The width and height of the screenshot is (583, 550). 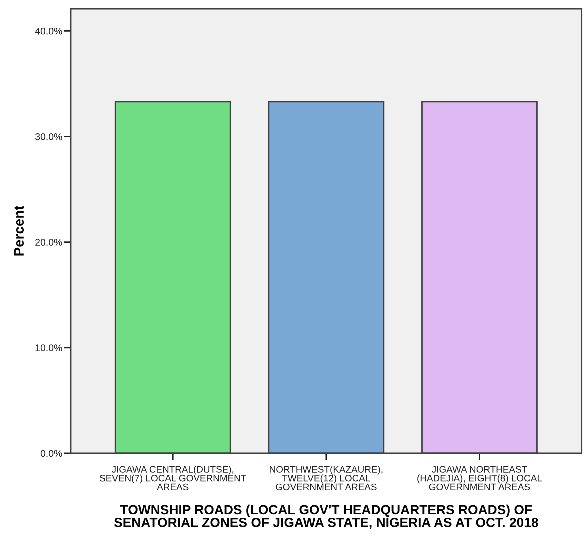 What do you see at coordinates (48, 31) in the screenshot?
I see `y-tick-label: 40.0%` at bounding box center [48, 31].